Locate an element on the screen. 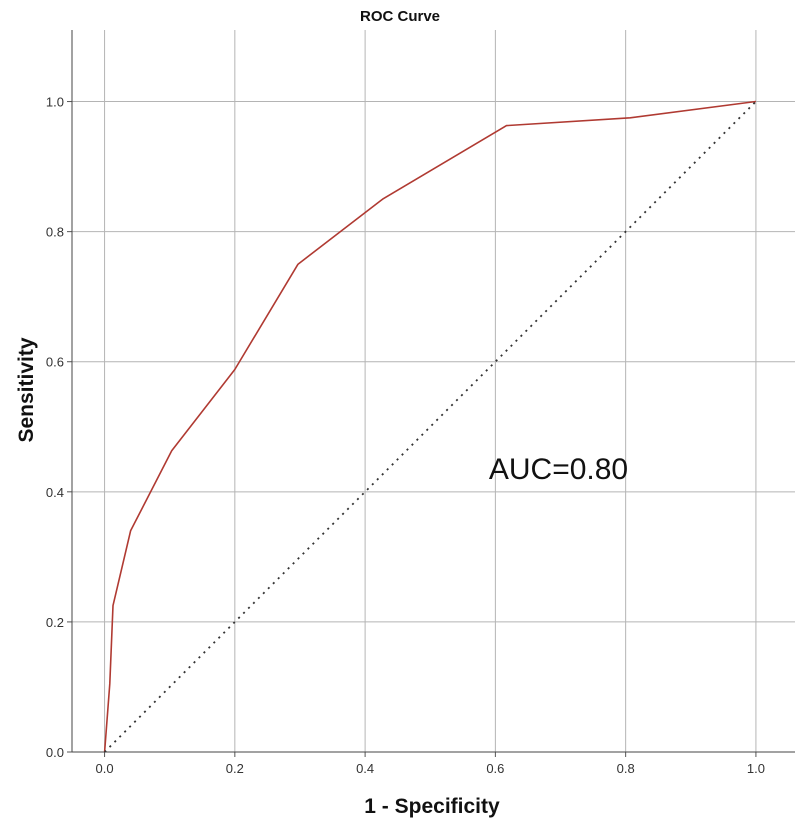 This screenshot has width=800, height=824. y-tick-label: 0.2 is located at coordinates (55, 622).